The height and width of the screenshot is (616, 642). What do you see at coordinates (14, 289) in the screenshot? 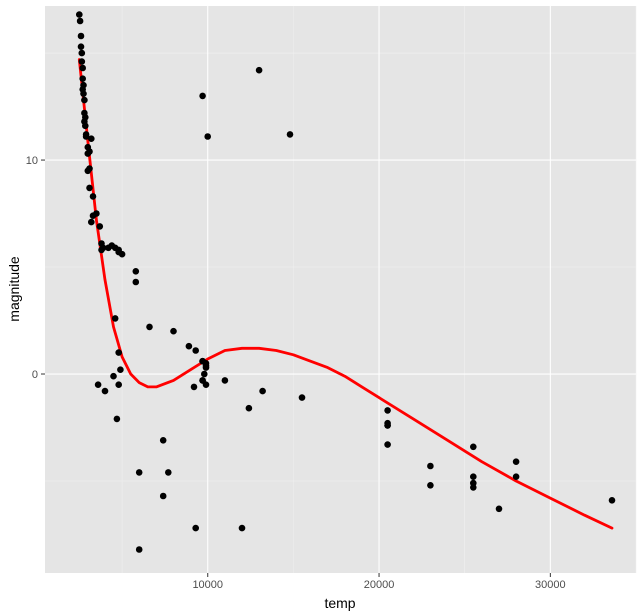
I see `y-axis-title: magnitude` at bounding box center [14, 289].